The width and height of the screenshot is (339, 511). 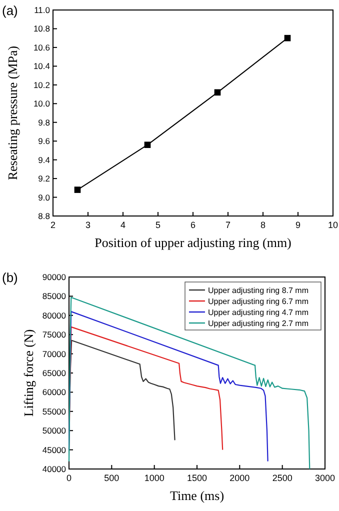 I want to click on y-tick-label: 11.0, so click(x=42, y=10).